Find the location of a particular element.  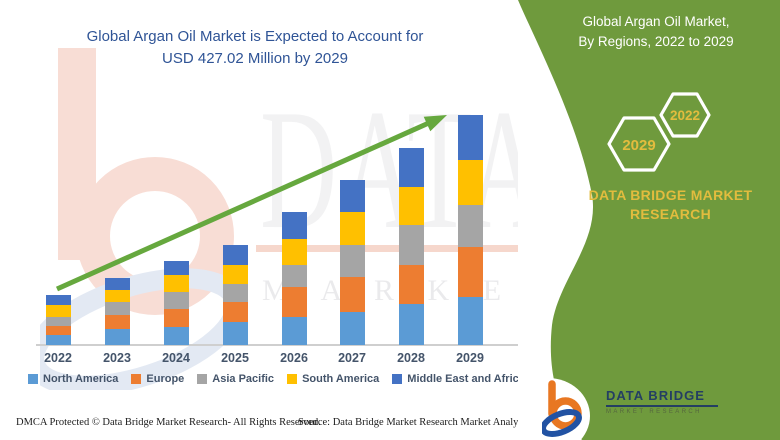

x-axis-label-2029: 2029 is located at coordinates (470, 358).